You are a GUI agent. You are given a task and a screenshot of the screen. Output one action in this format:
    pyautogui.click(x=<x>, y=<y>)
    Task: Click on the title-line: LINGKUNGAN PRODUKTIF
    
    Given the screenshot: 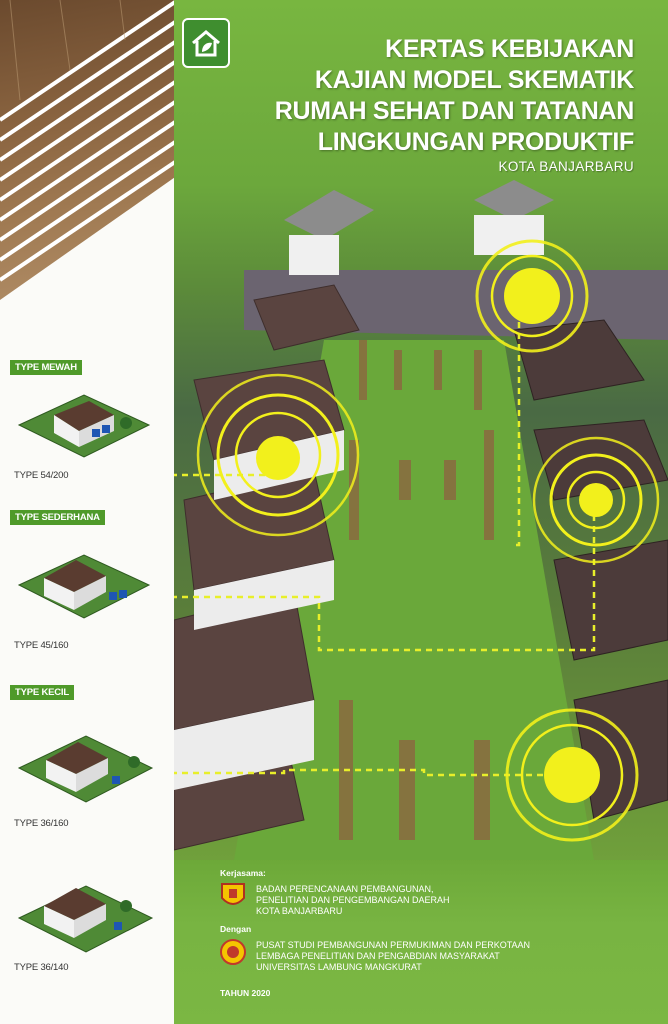 What is the action you would take?
    pyautogui.click(x=476, y=142)
    